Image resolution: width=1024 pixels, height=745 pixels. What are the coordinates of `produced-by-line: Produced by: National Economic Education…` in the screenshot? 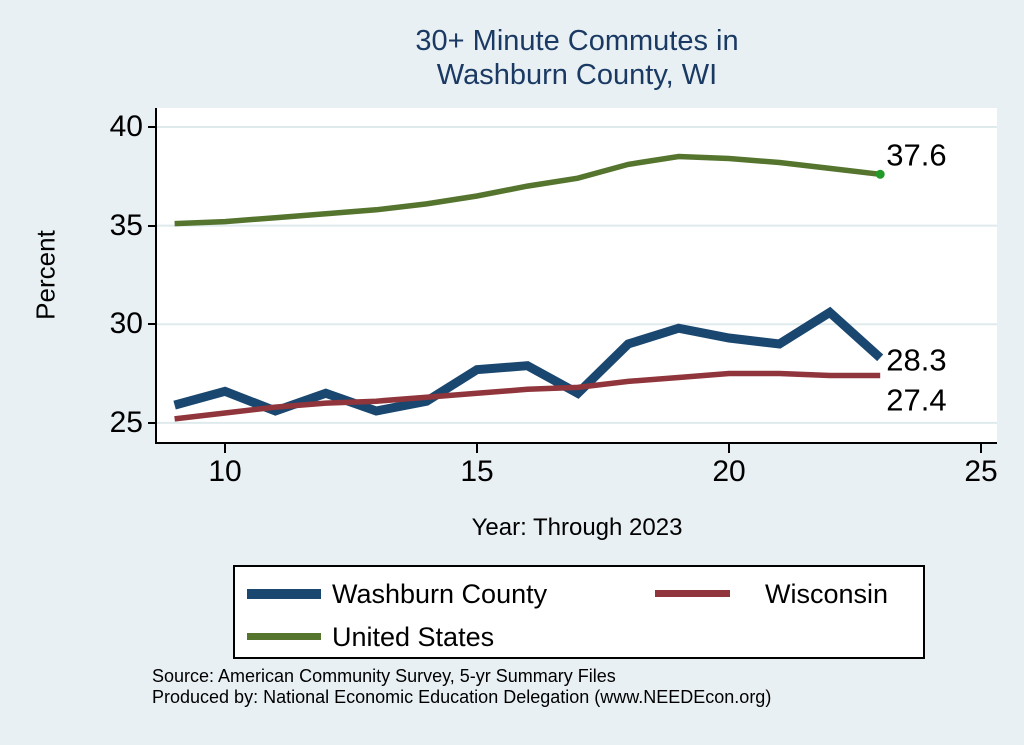 It's located at (462, 697).